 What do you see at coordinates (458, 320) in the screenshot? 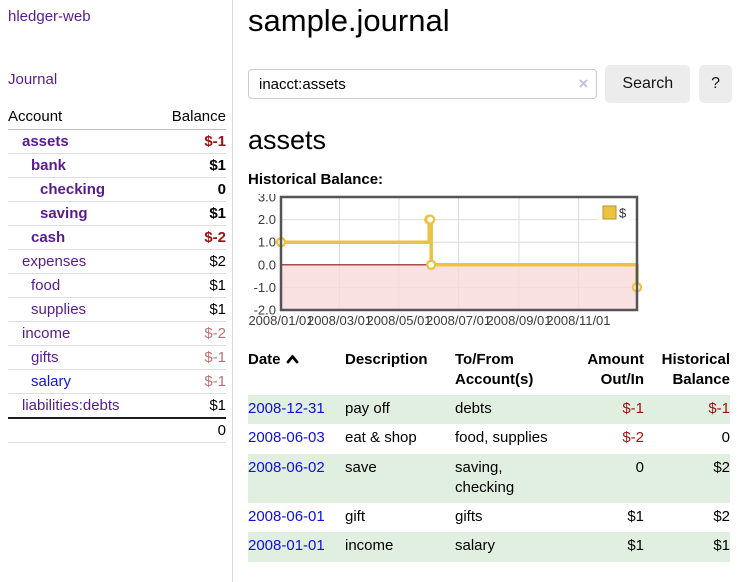
I see `x-axis-tick-label: 2008/07/01` at bounding box center [458, 320].